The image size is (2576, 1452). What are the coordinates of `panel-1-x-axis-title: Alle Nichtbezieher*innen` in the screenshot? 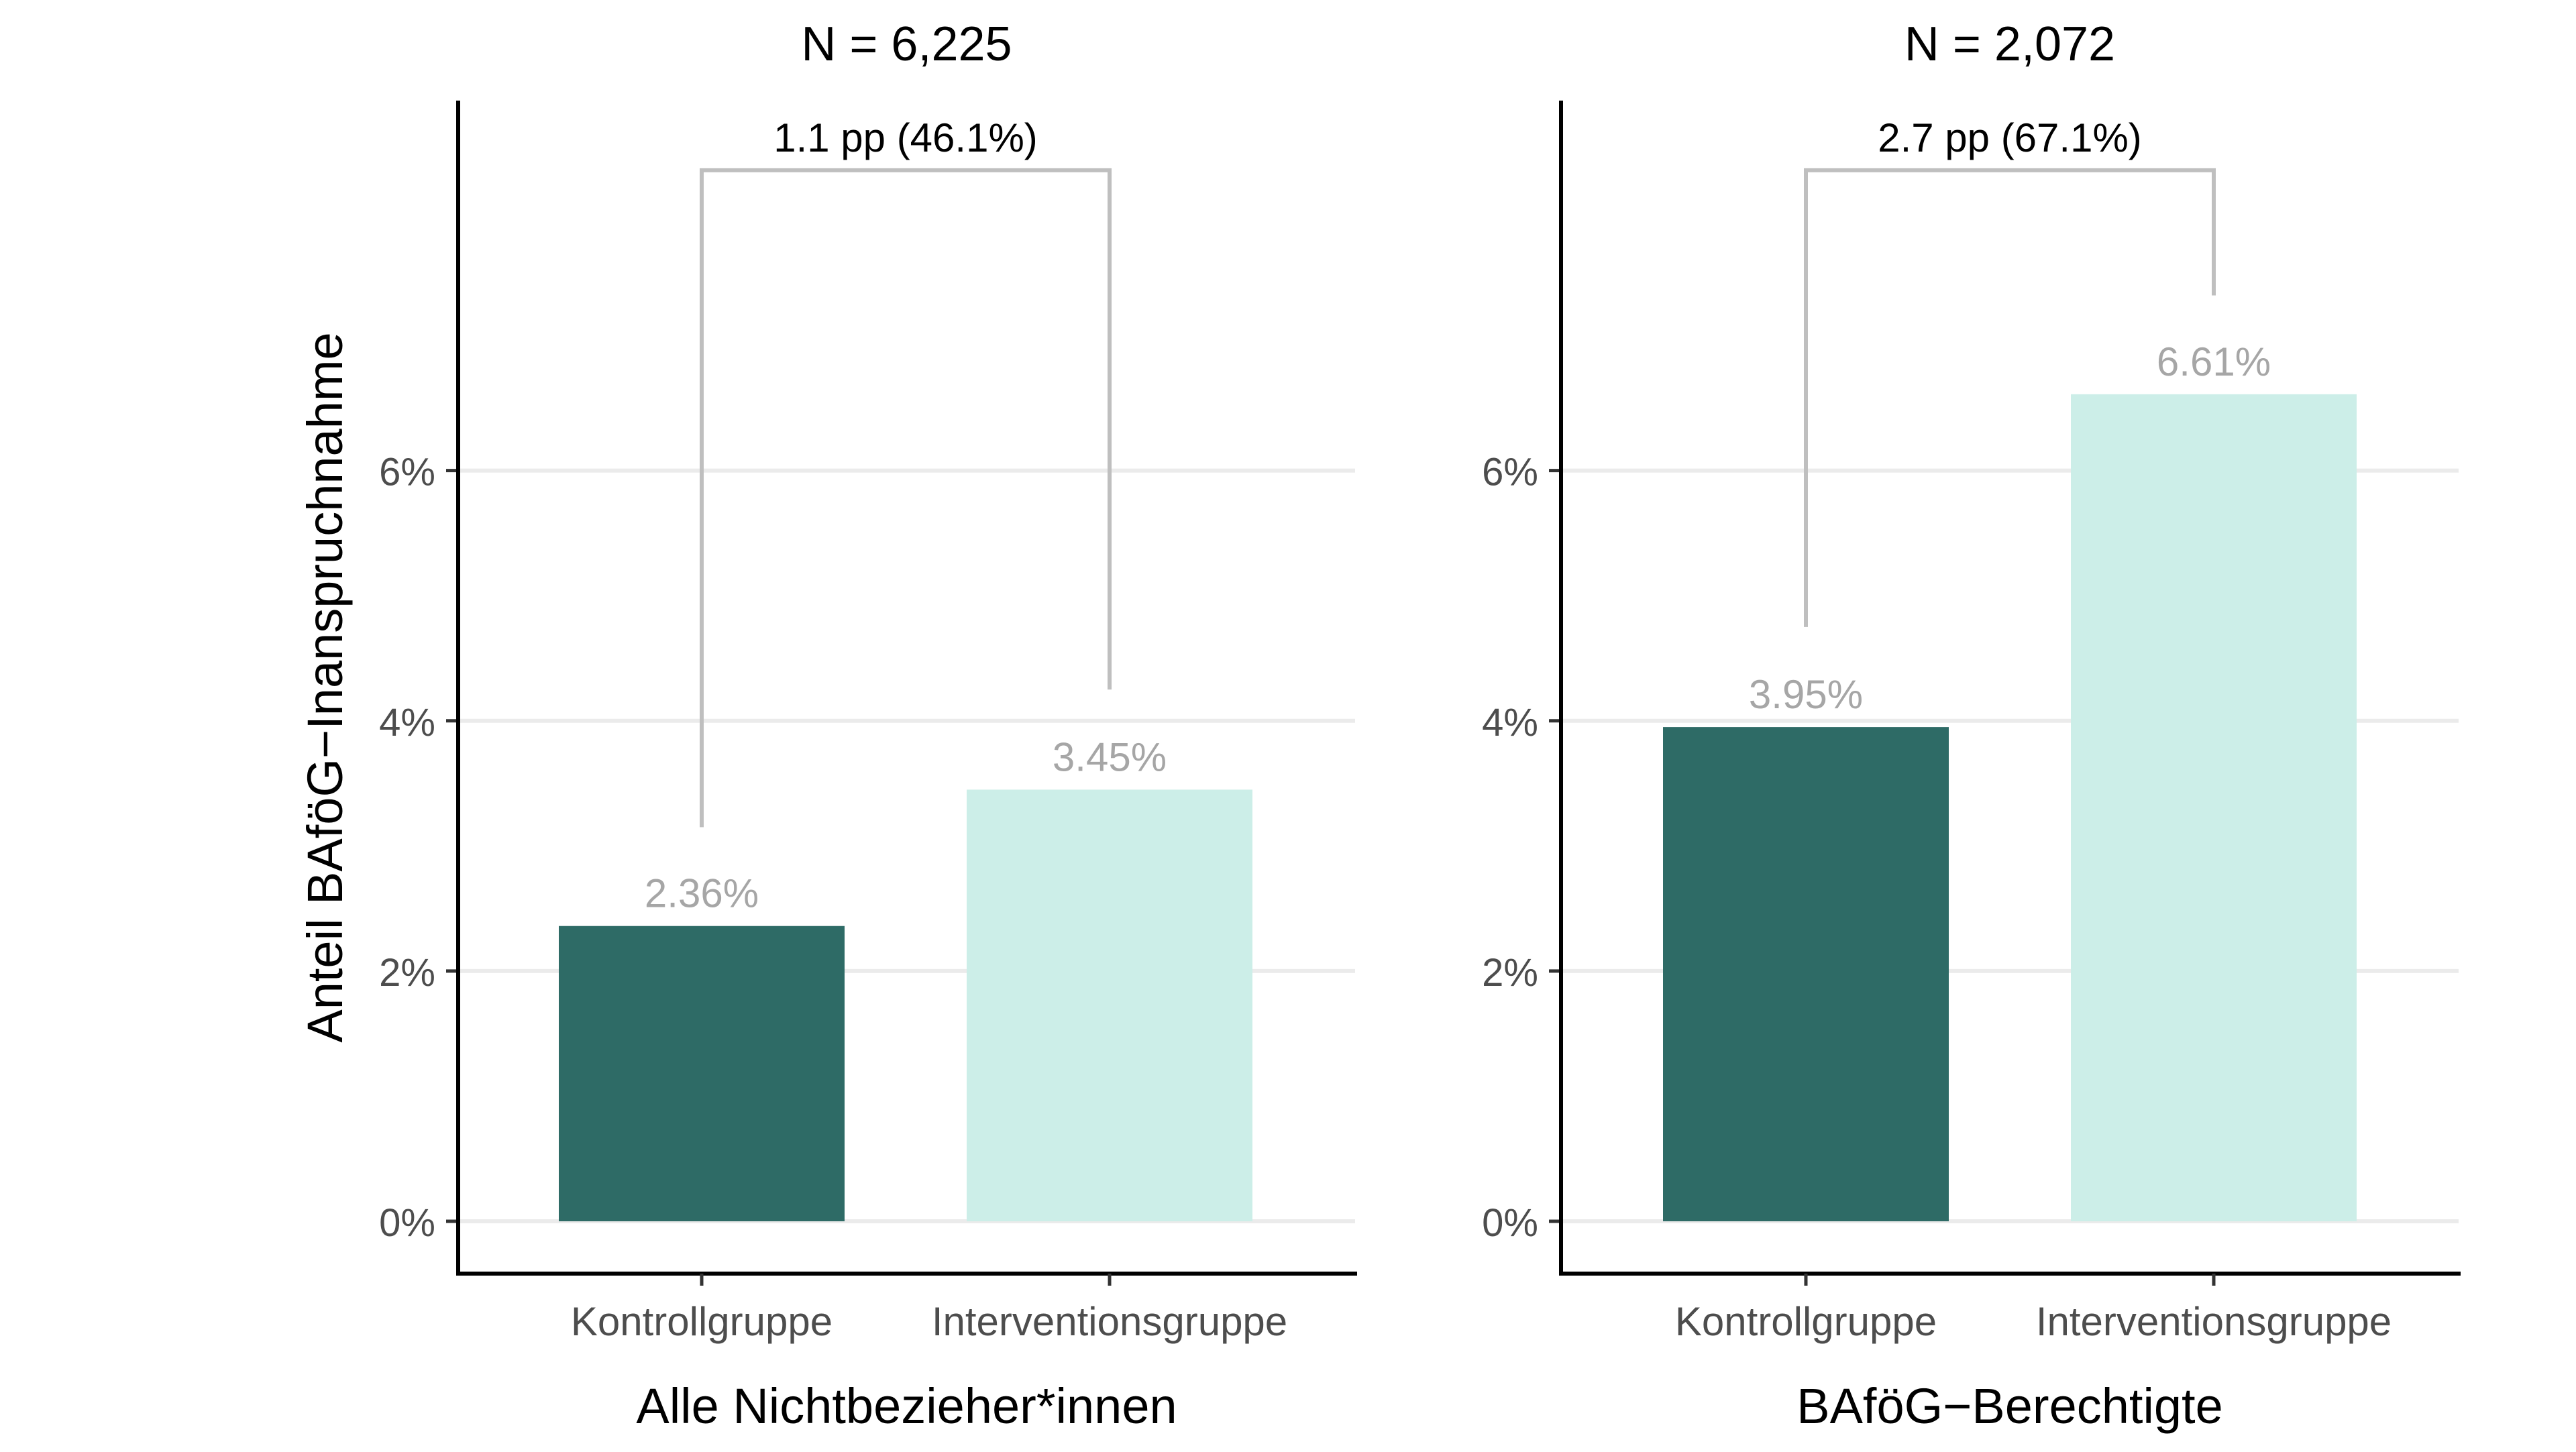 It's located at (906, 1406).